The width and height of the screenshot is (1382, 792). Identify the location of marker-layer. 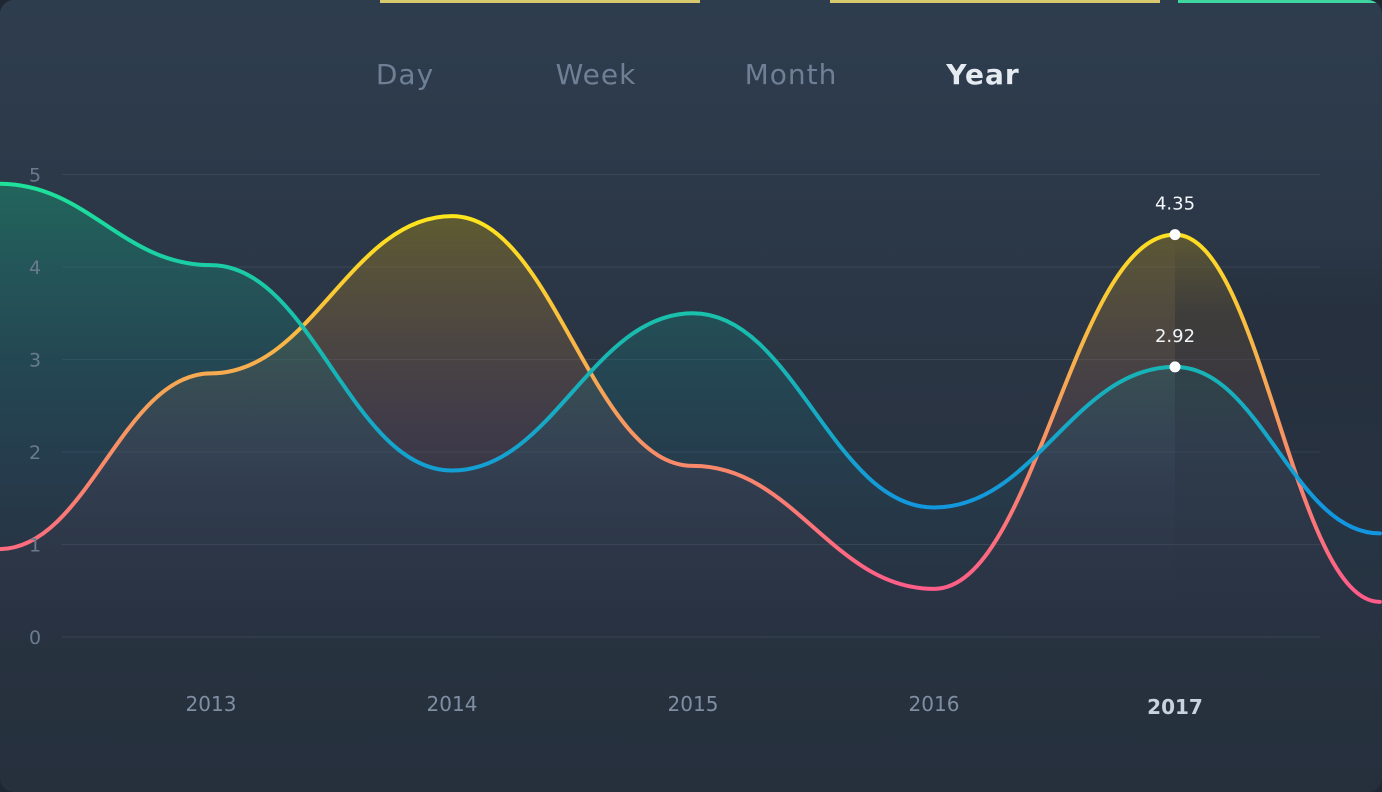
(1175, 301).